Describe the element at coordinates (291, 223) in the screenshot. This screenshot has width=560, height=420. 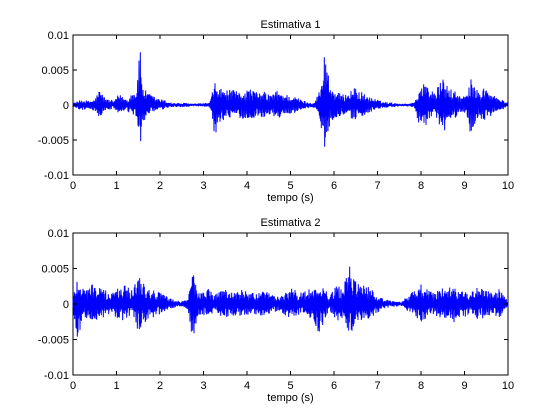
I see `chart-title: Estimativa 2` at that location.